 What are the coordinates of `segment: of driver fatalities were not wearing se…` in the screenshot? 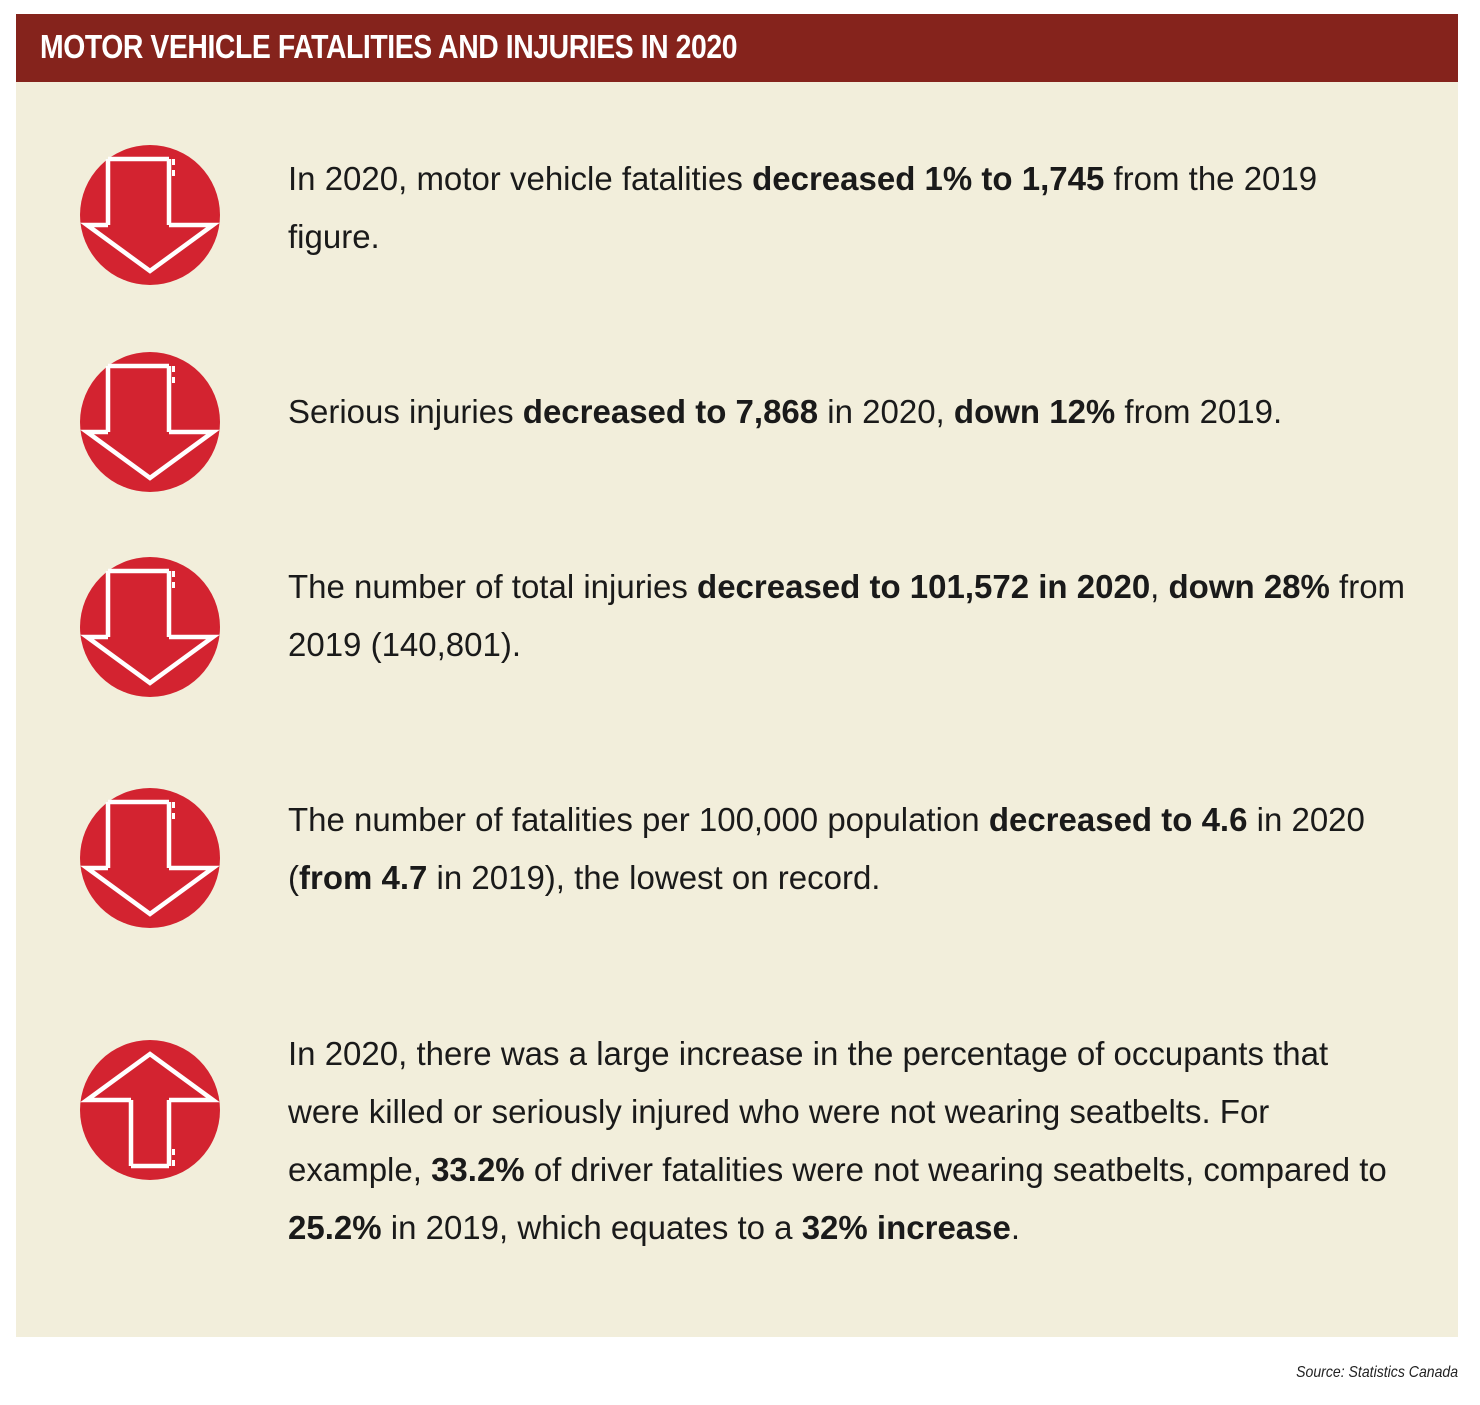 It's located at (955, 1169).